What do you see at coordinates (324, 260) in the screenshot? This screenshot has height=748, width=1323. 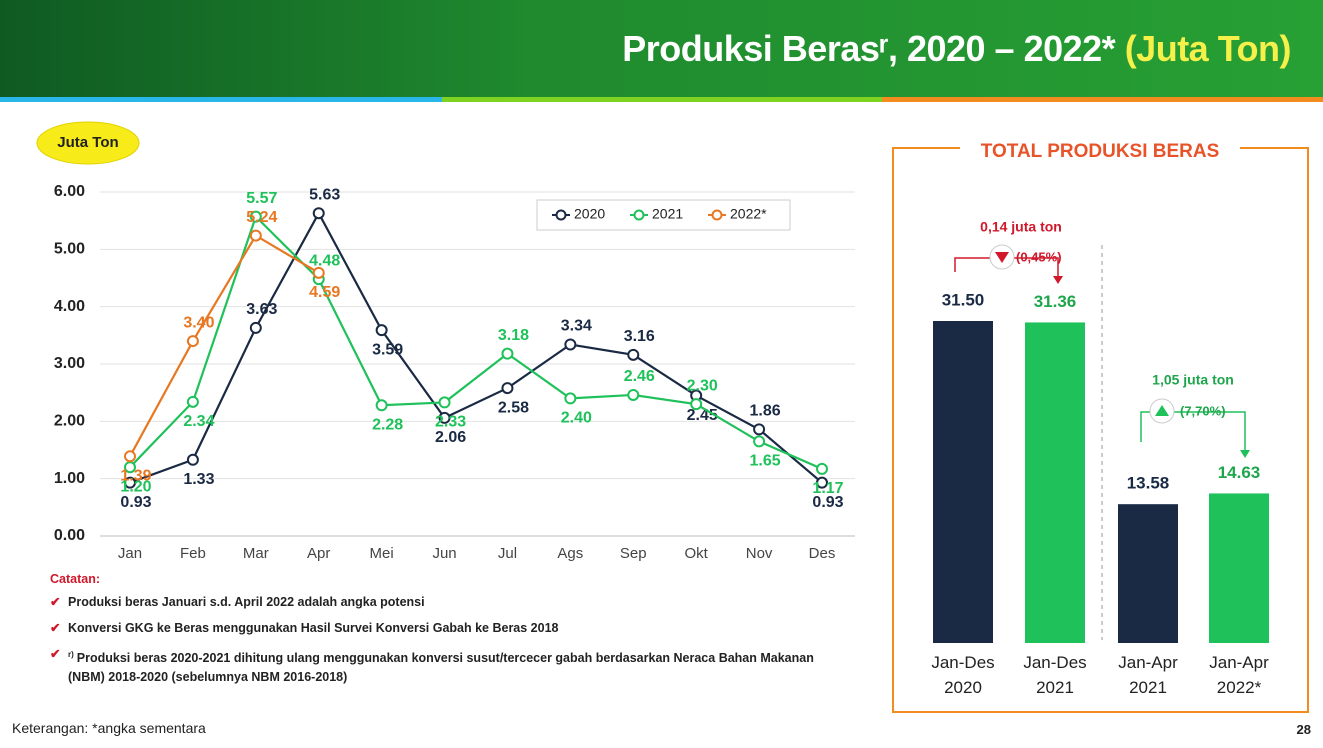 I see `data-label: 4.48` at bounding box center [324, 260].